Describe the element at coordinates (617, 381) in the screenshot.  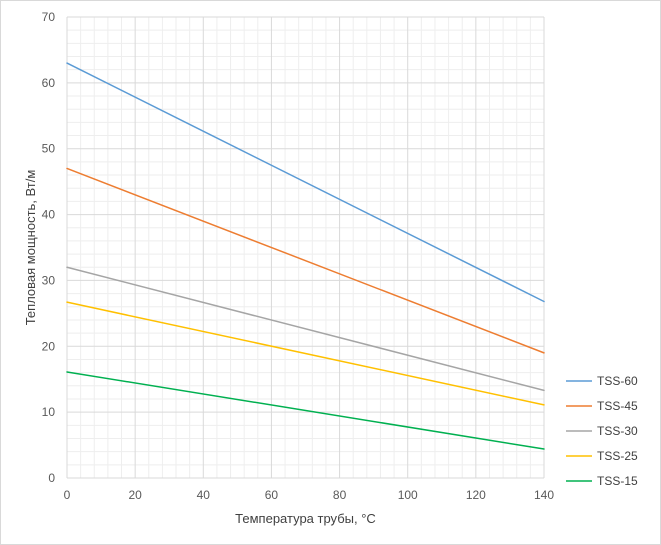
I see `legend-label: TSS-60` at that location.